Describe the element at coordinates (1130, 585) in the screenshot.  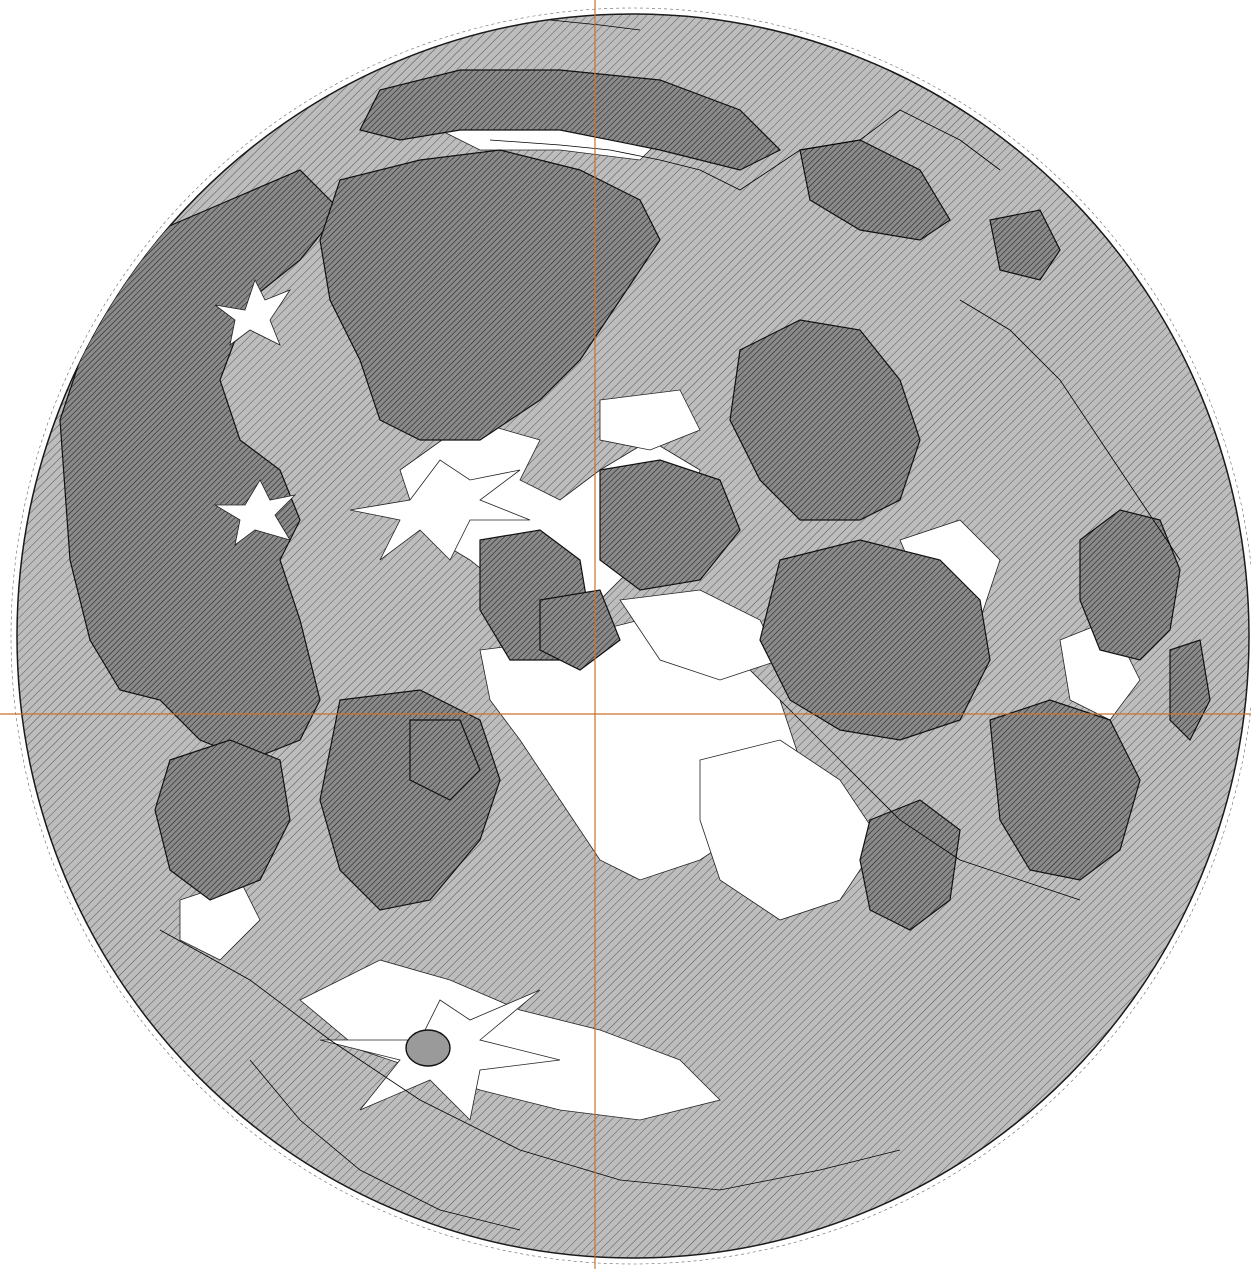
I see `mare-crisium` at that location.